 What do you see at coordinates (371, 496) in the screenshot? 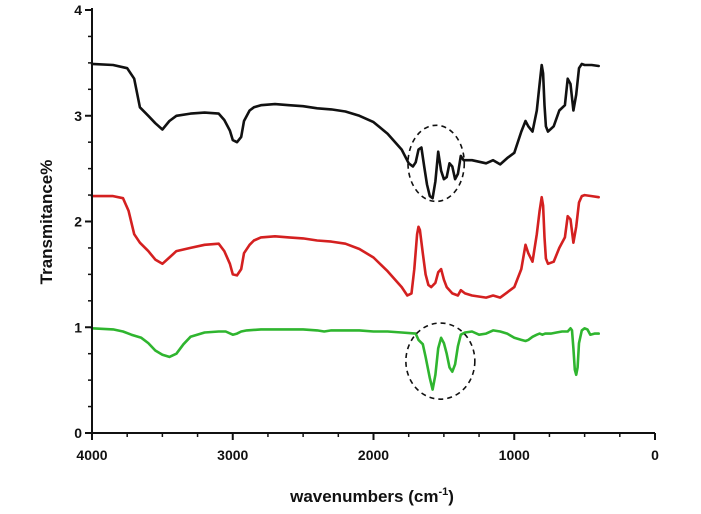
I see `x-axis-title: wavenumbers (cm-1)` at bounding box center [371, 496].